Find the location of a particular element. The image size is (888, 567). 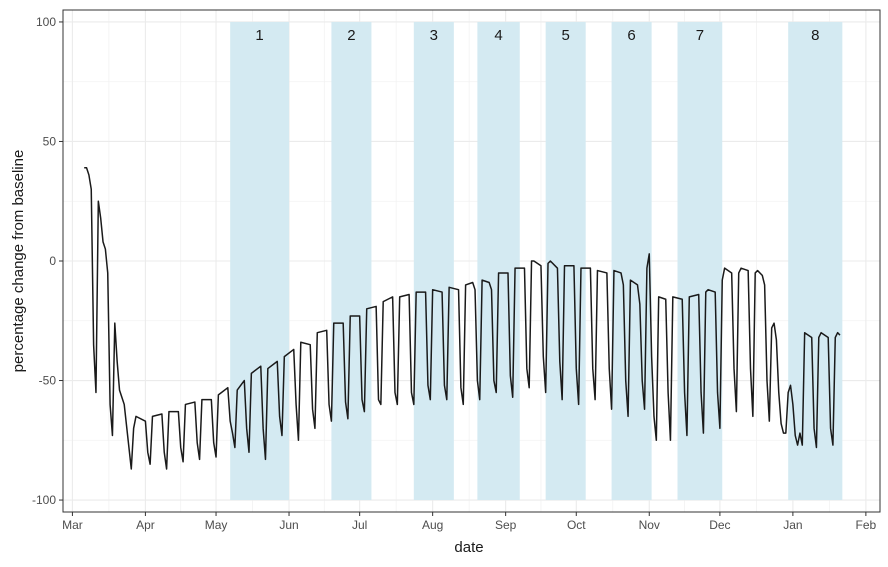

band-label: 3 is located at coordinates (434, 35).